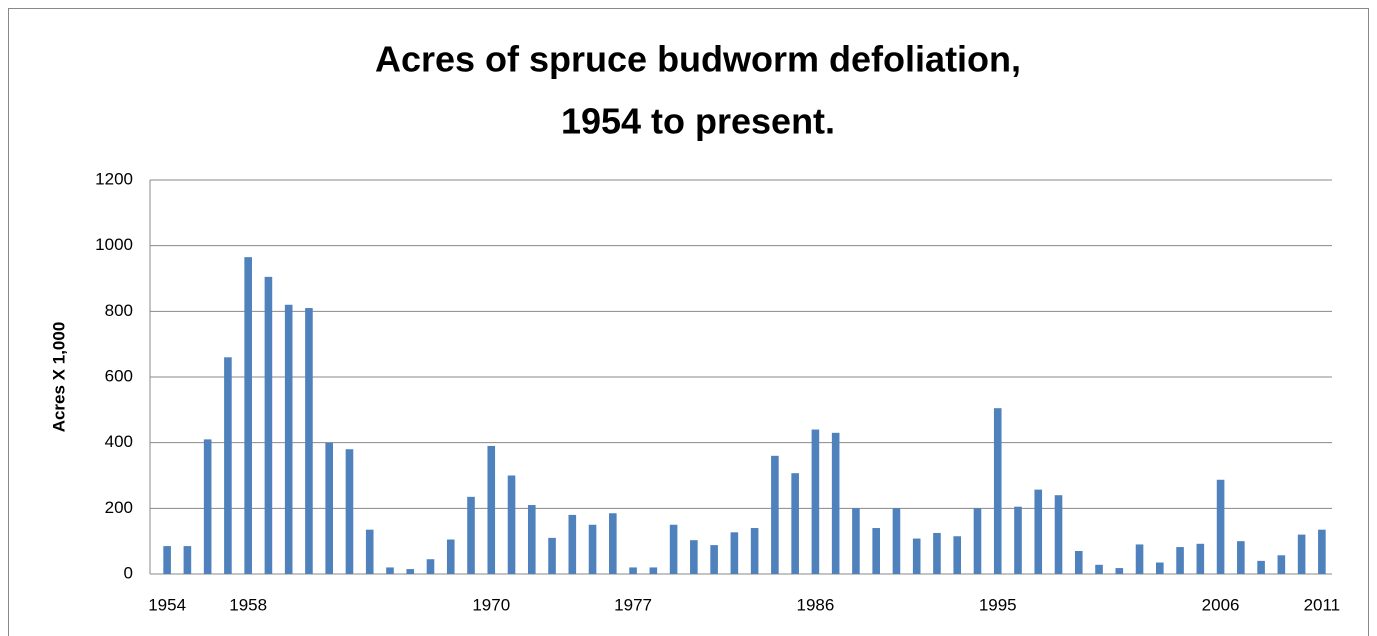  Describe the element at coordinates (248, 604) in the screenshot. I see `x-tick-label: 1958` at that location.